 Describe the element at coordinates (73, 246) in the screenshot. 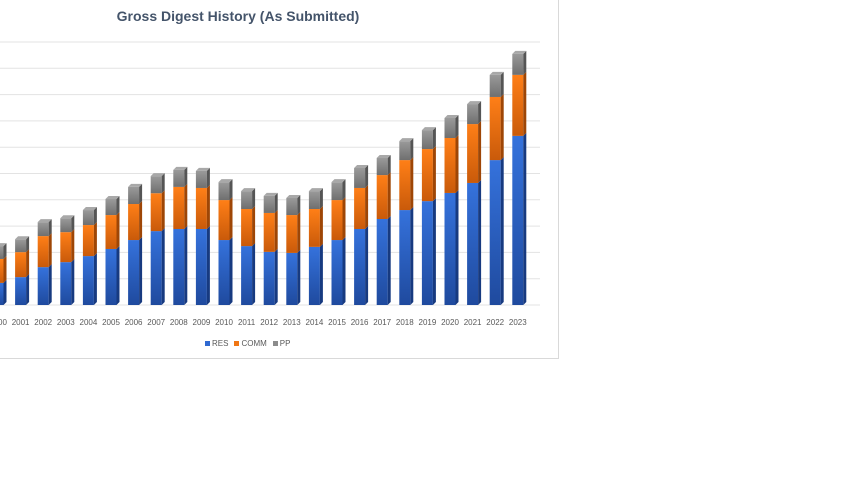

I see `bar-side-comm-2003` at that location.